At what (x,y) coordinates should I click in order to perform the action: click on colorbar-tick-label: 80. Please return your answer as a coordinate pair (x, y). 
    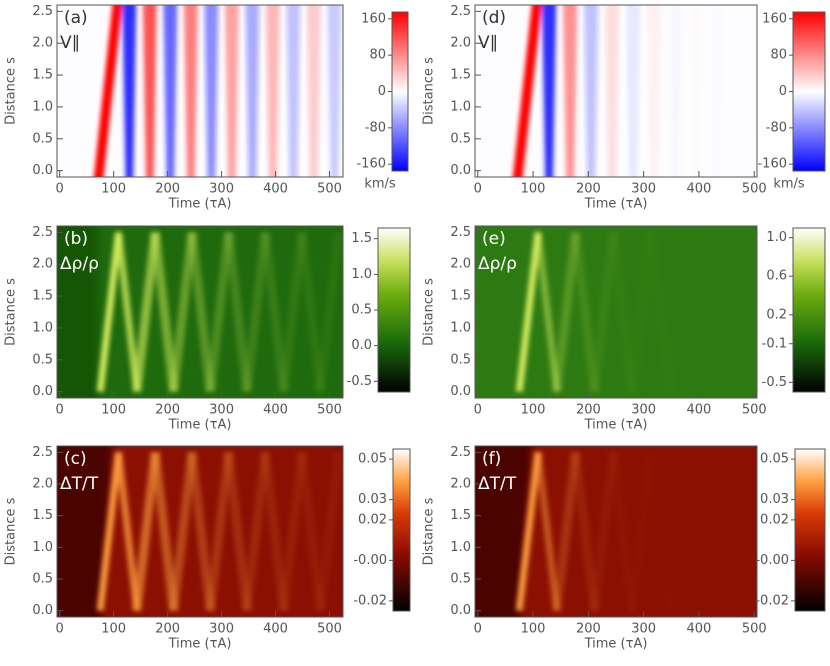
    Looking at the image, I should click on (377, 55).